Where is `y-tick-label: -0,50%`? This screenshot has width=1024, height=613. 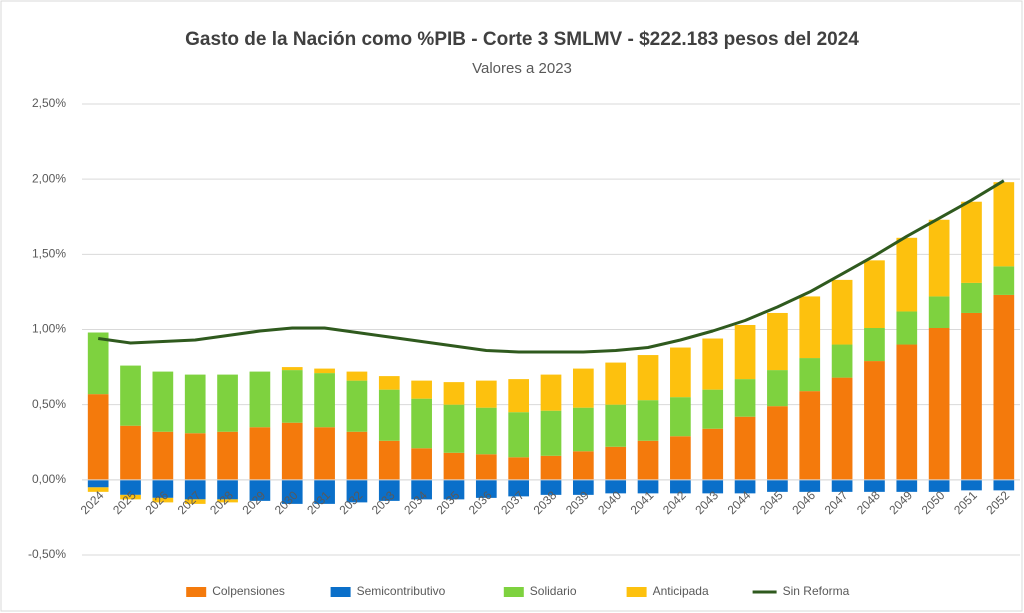
y-tick-label: -0,50% is located at coordinates (47, 554).